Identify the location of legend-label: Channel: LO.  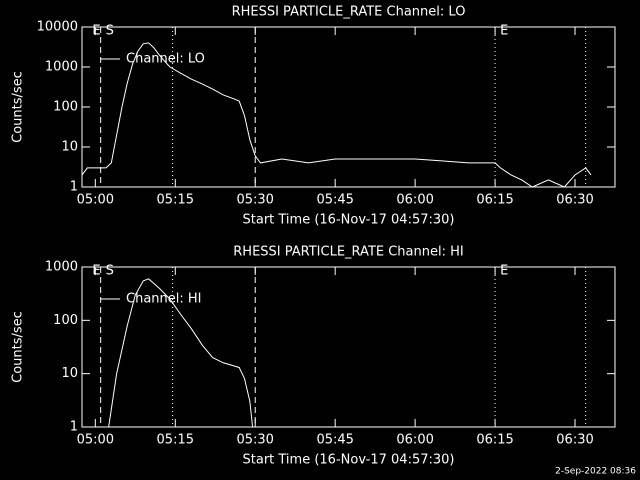
(165, 59).